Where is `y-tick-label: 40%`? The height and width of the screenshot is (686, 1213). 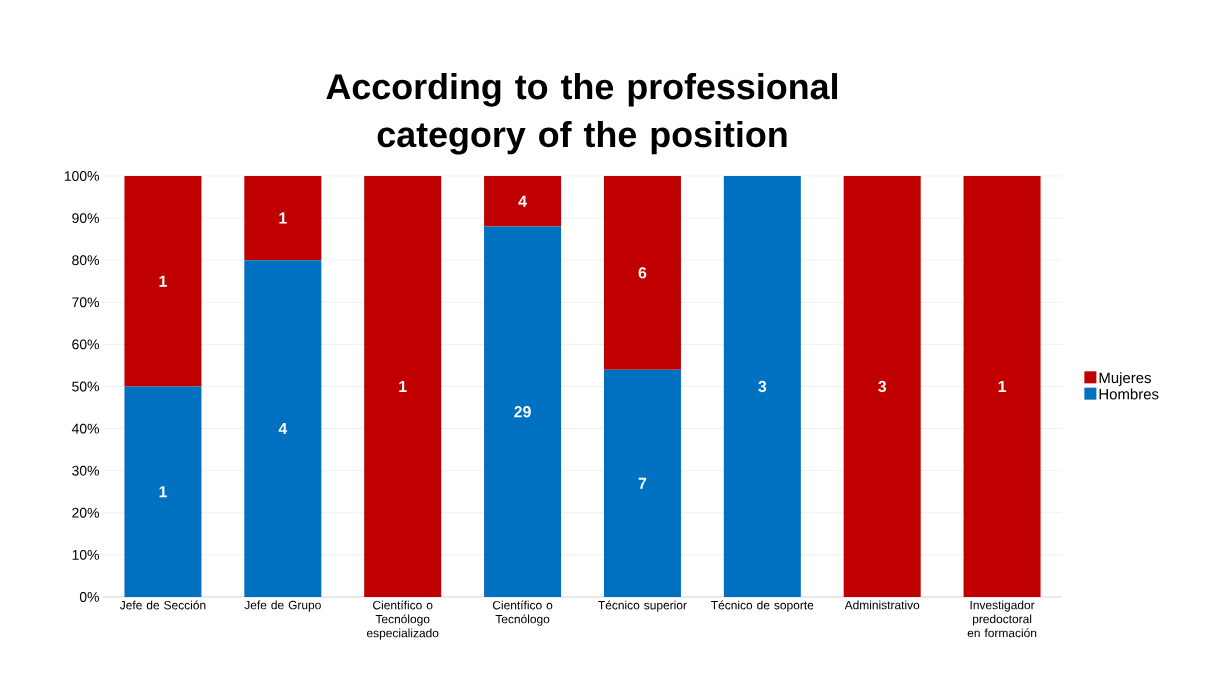
y-tick-label: 40% is located at coordinates (85, 428).